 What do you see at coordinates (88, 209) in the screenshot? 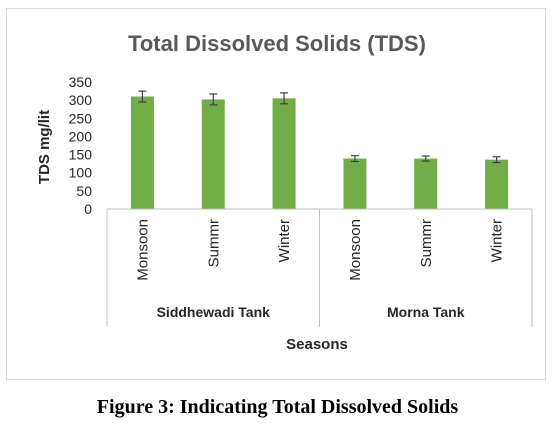
I see `y-tick-label: 0` at bounding box center [88, 209].